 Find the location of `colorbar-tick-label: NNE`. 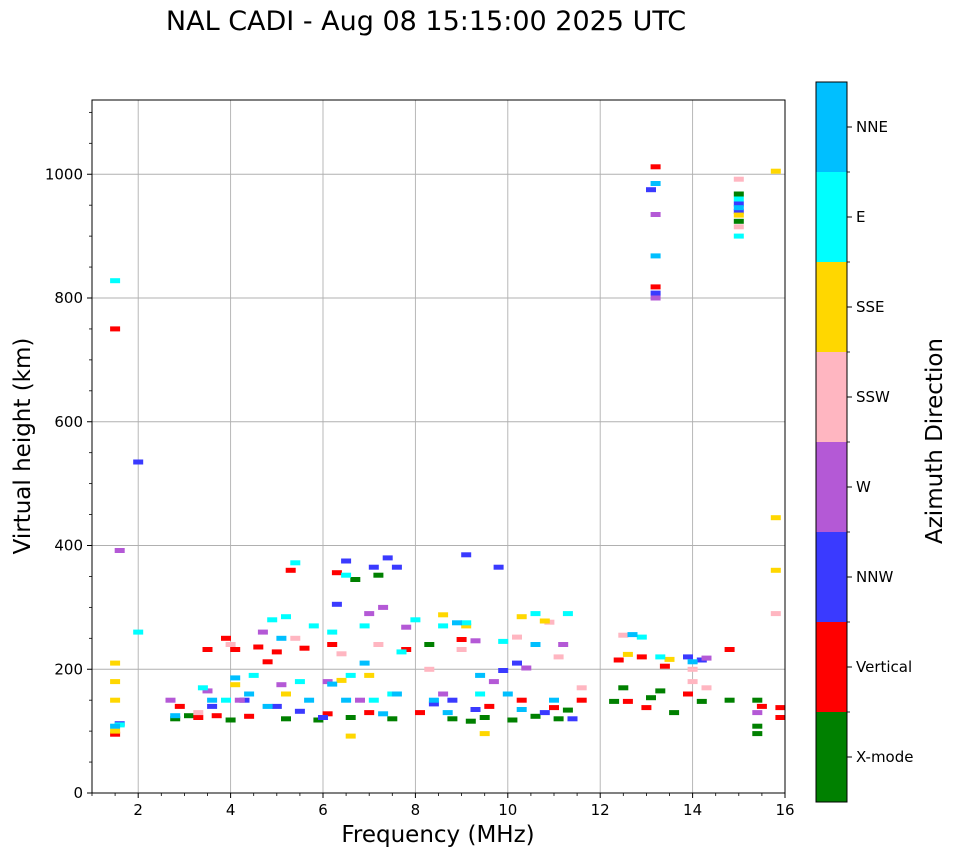

colorbar-tick-label: NNE is located at coordinates (872, 127).